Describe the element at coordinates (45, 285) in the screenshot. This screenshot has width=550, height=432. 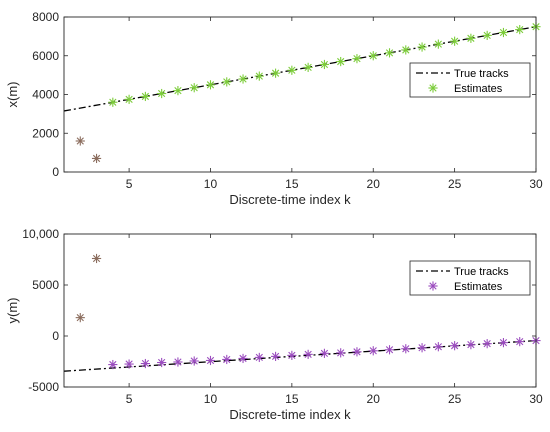
I see `y-tick-label: 5000` at that location.